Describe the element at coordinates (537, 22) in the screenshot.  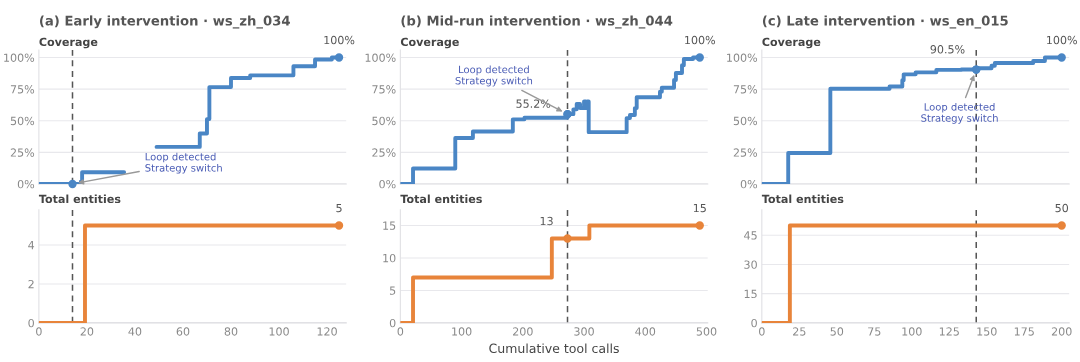
I see `chart-title: (b) Mid-run intervention · ws_zh_044` at that location.